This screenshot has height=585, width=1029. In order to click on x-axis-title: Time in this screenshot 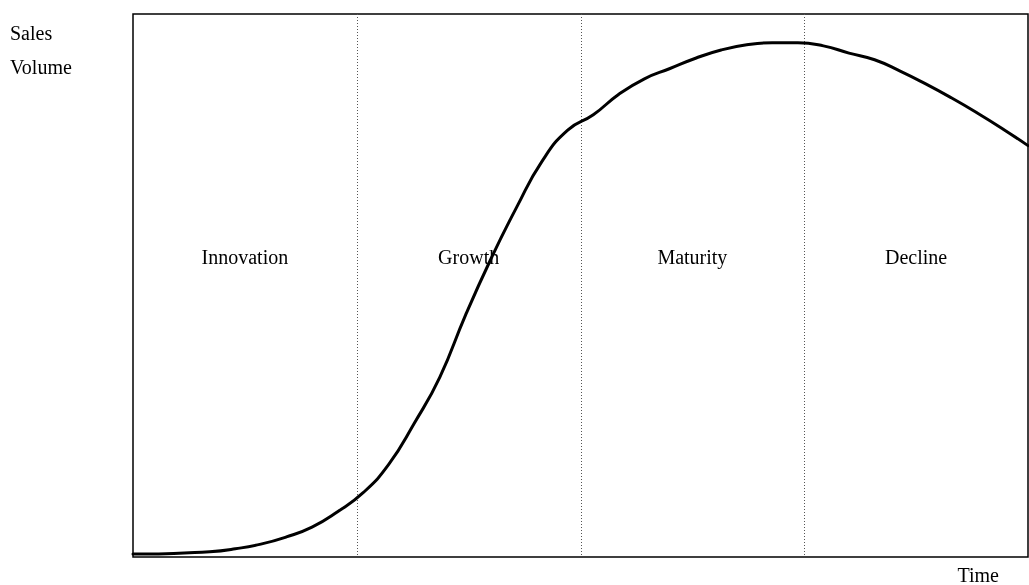, I will do `click(978, 574)`.